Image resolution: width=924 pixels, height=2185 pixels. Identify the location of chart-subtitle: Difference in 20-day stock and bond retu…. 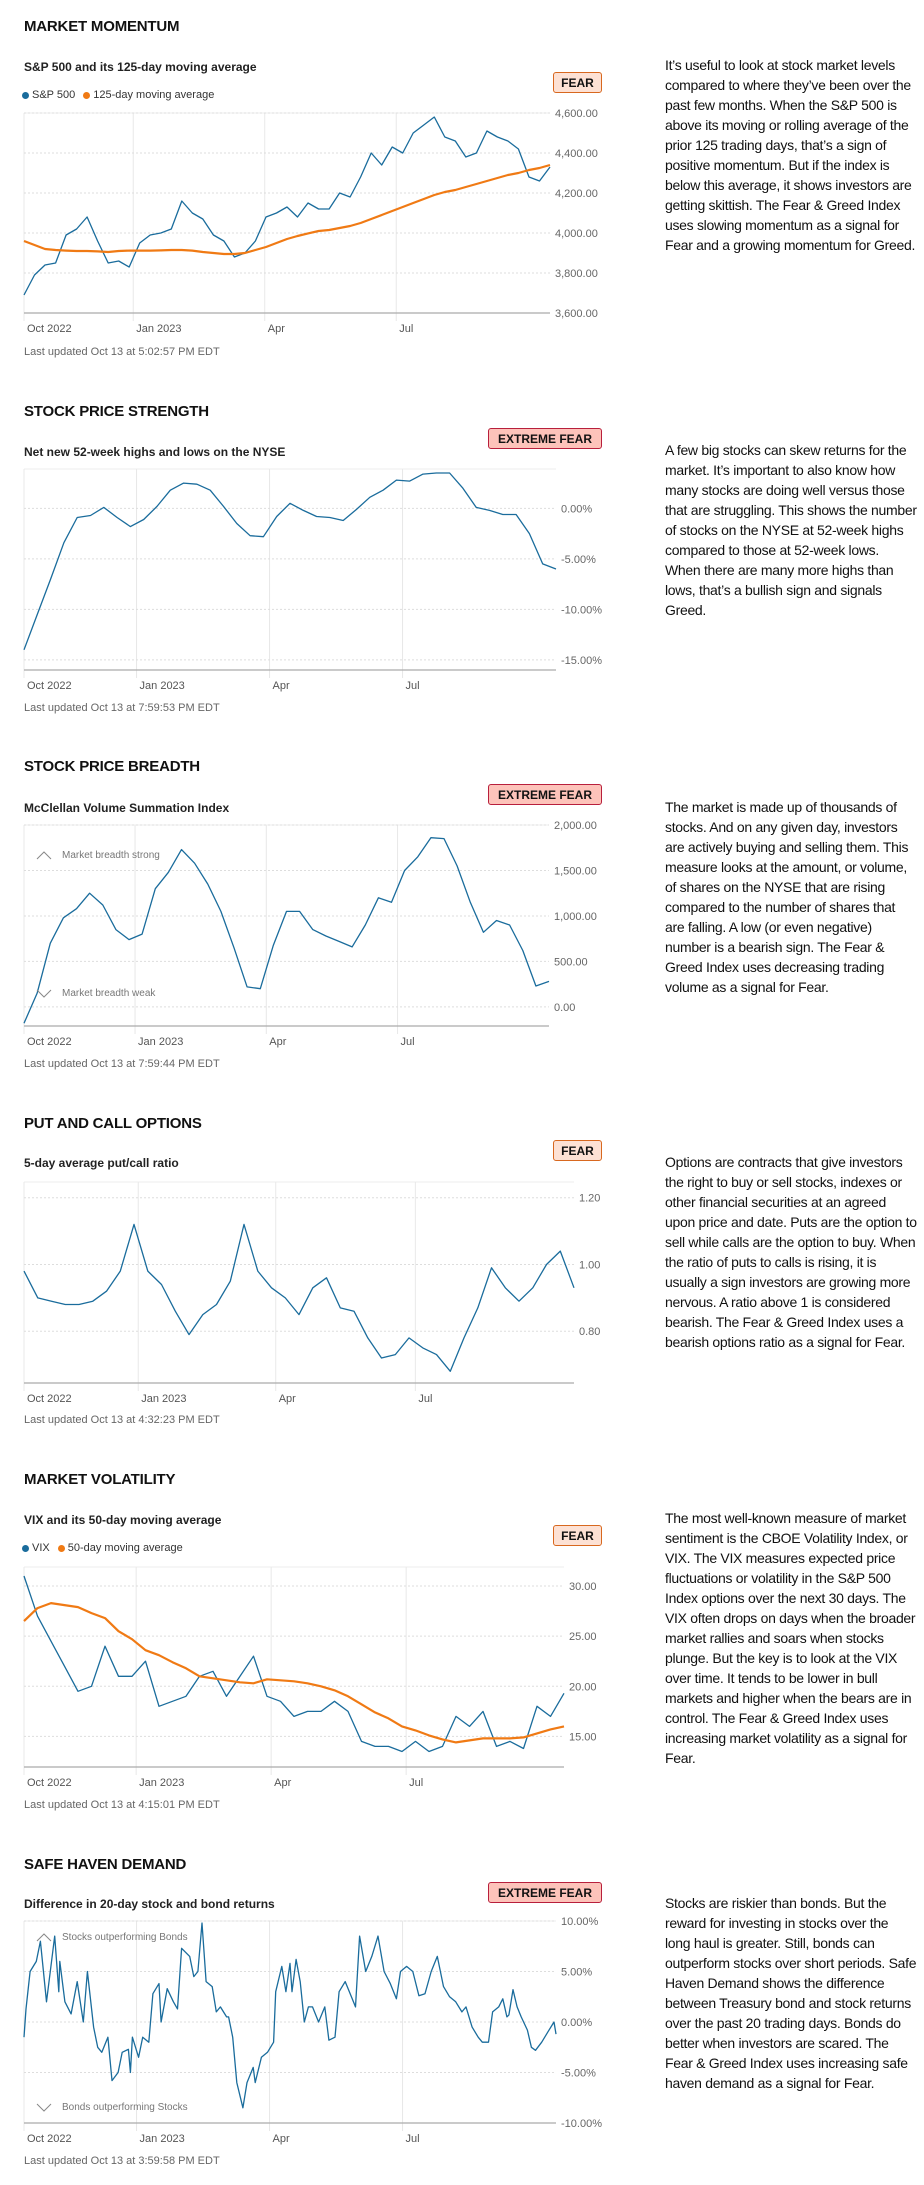
(149, 1904).